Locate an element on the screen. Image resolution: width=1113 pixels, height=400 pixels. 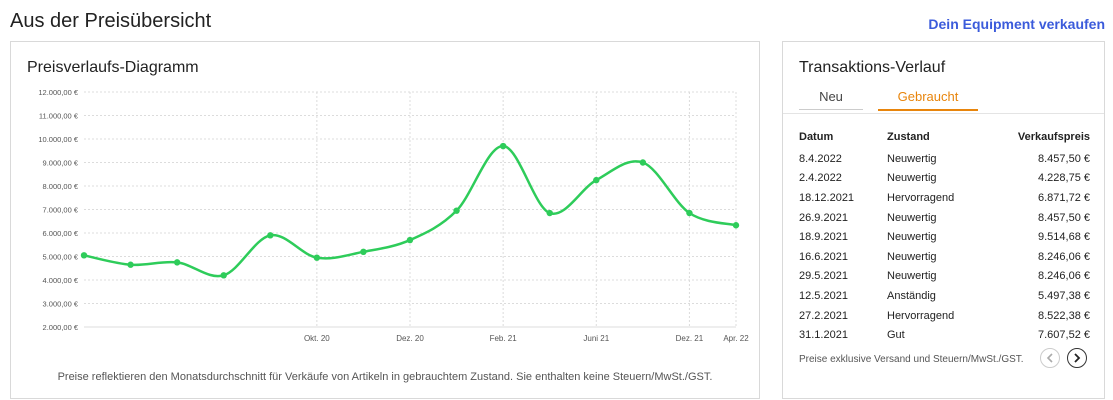
transaction-title: Transaktions-Verlauf is located at coordinates (872, 67).